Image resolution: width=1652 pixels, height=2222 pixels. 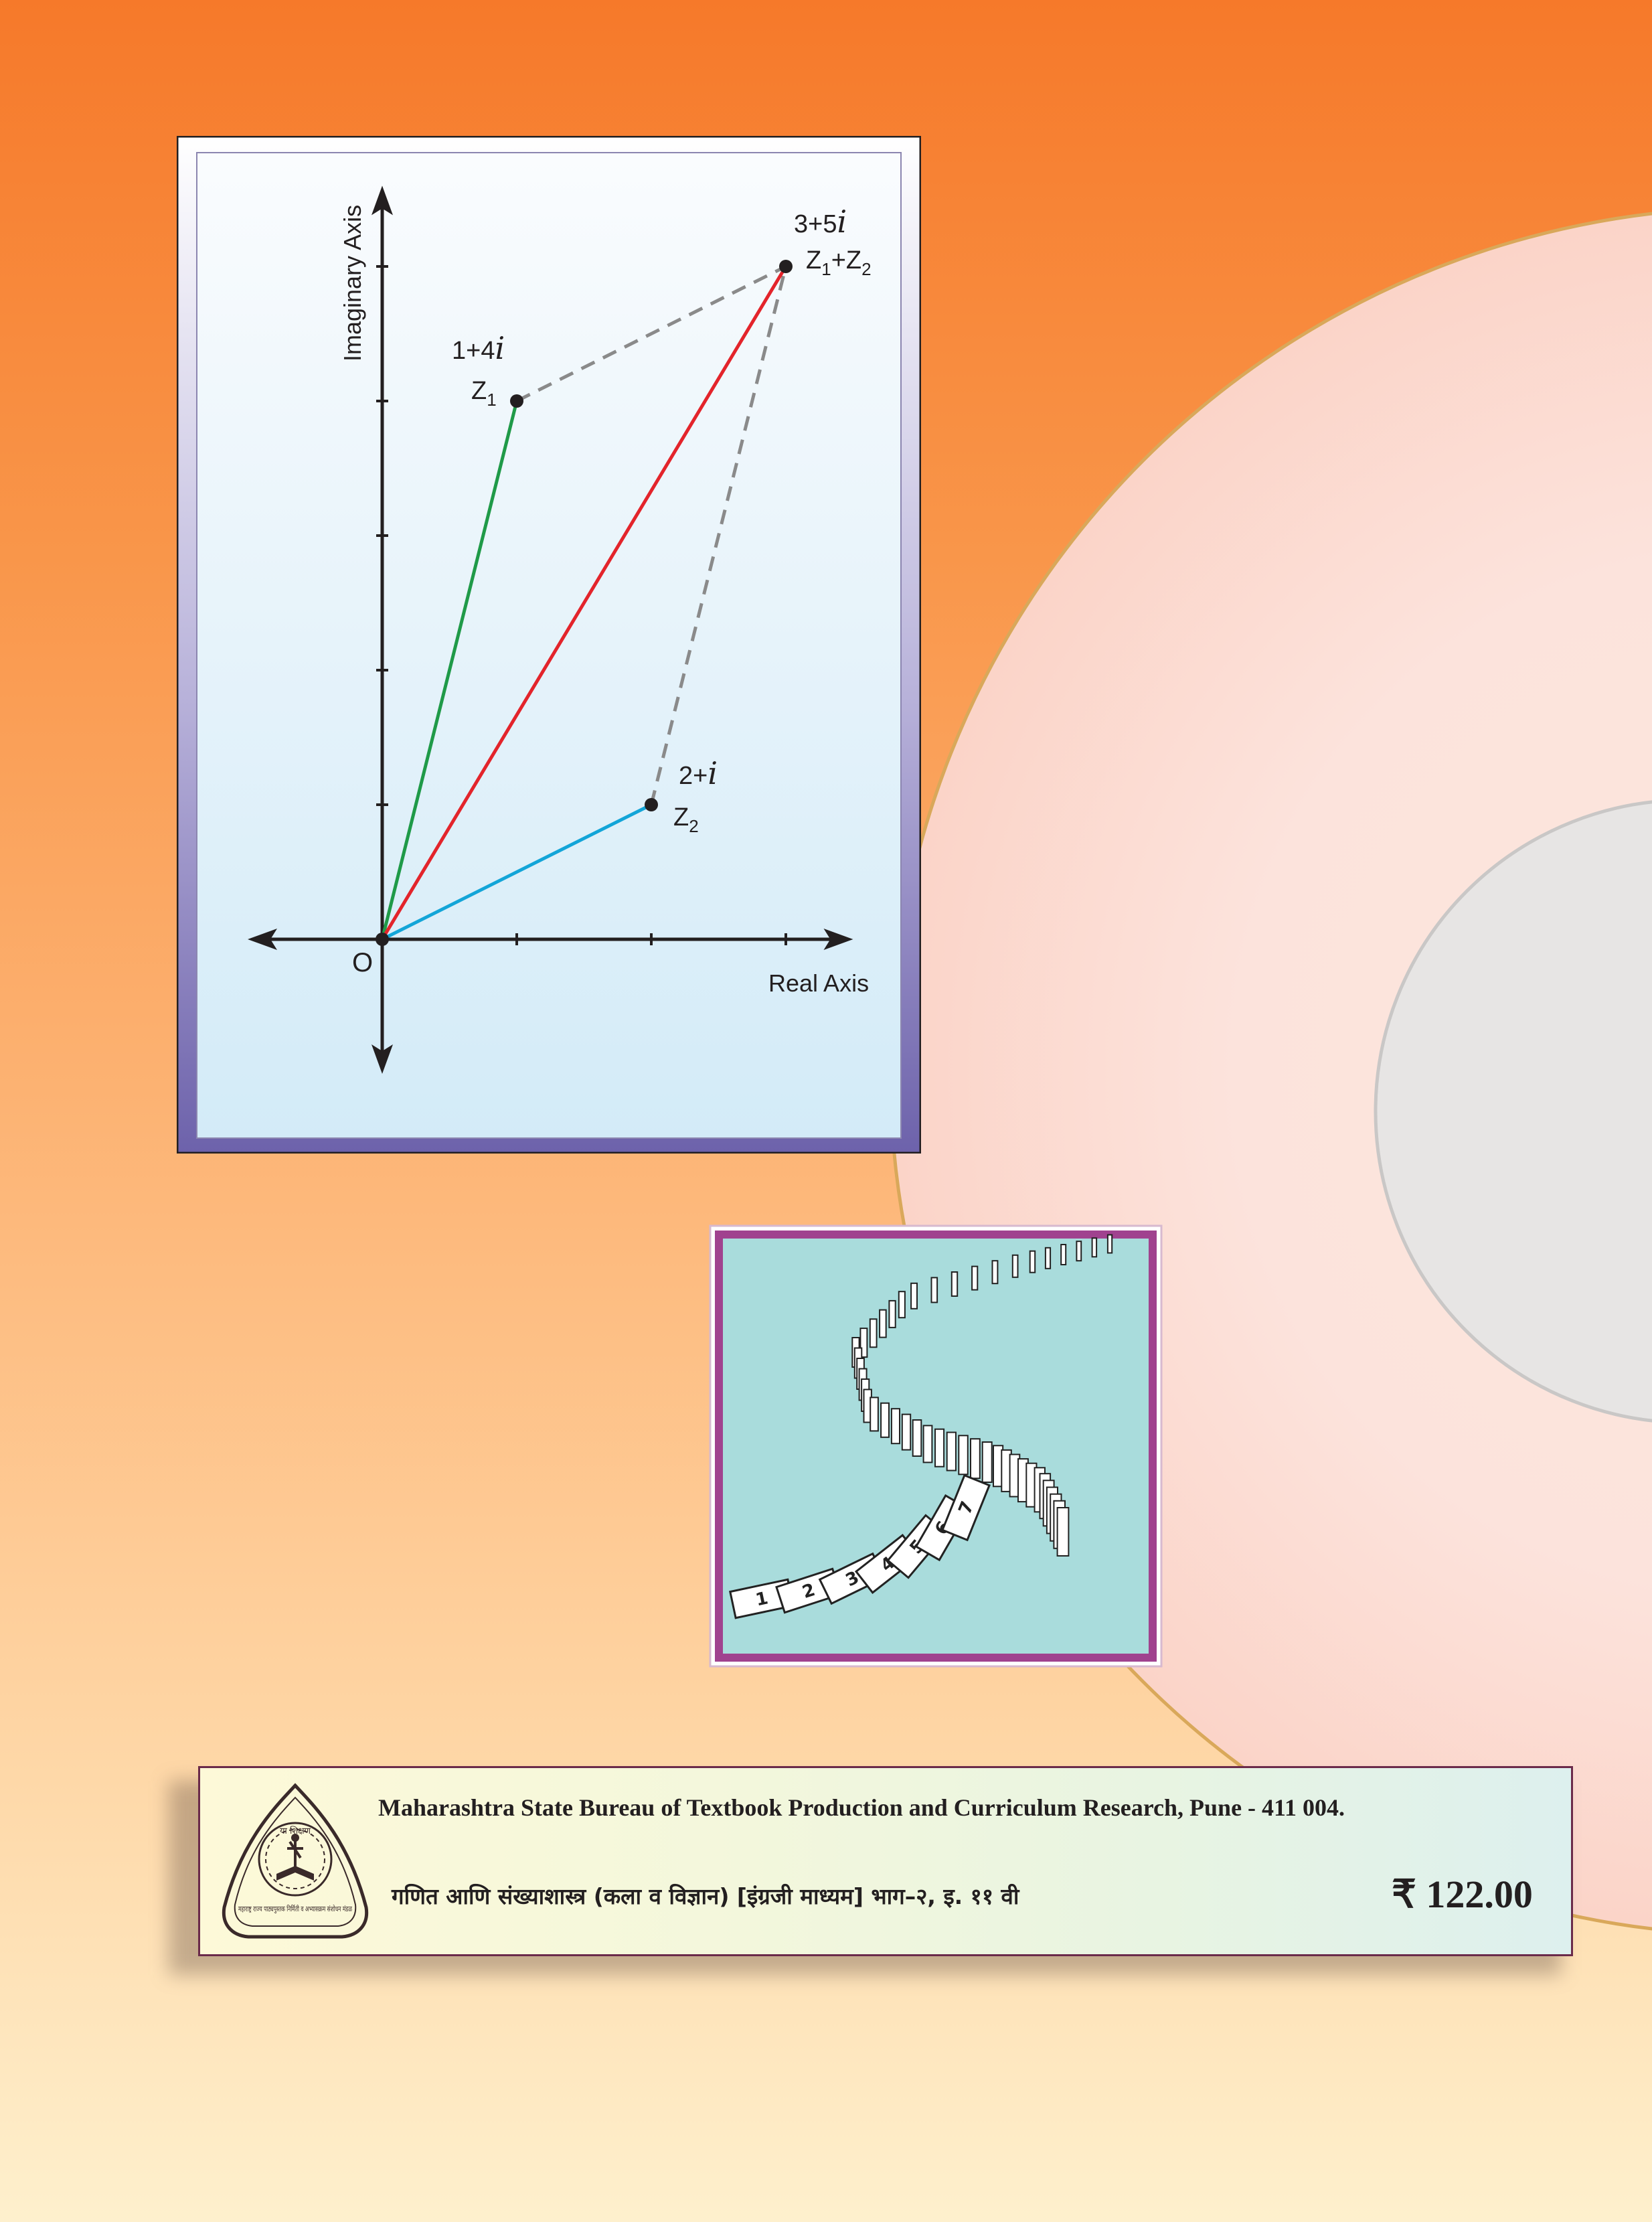 I want to click on x-axis-arrow-left, so click(x=262, y=939).